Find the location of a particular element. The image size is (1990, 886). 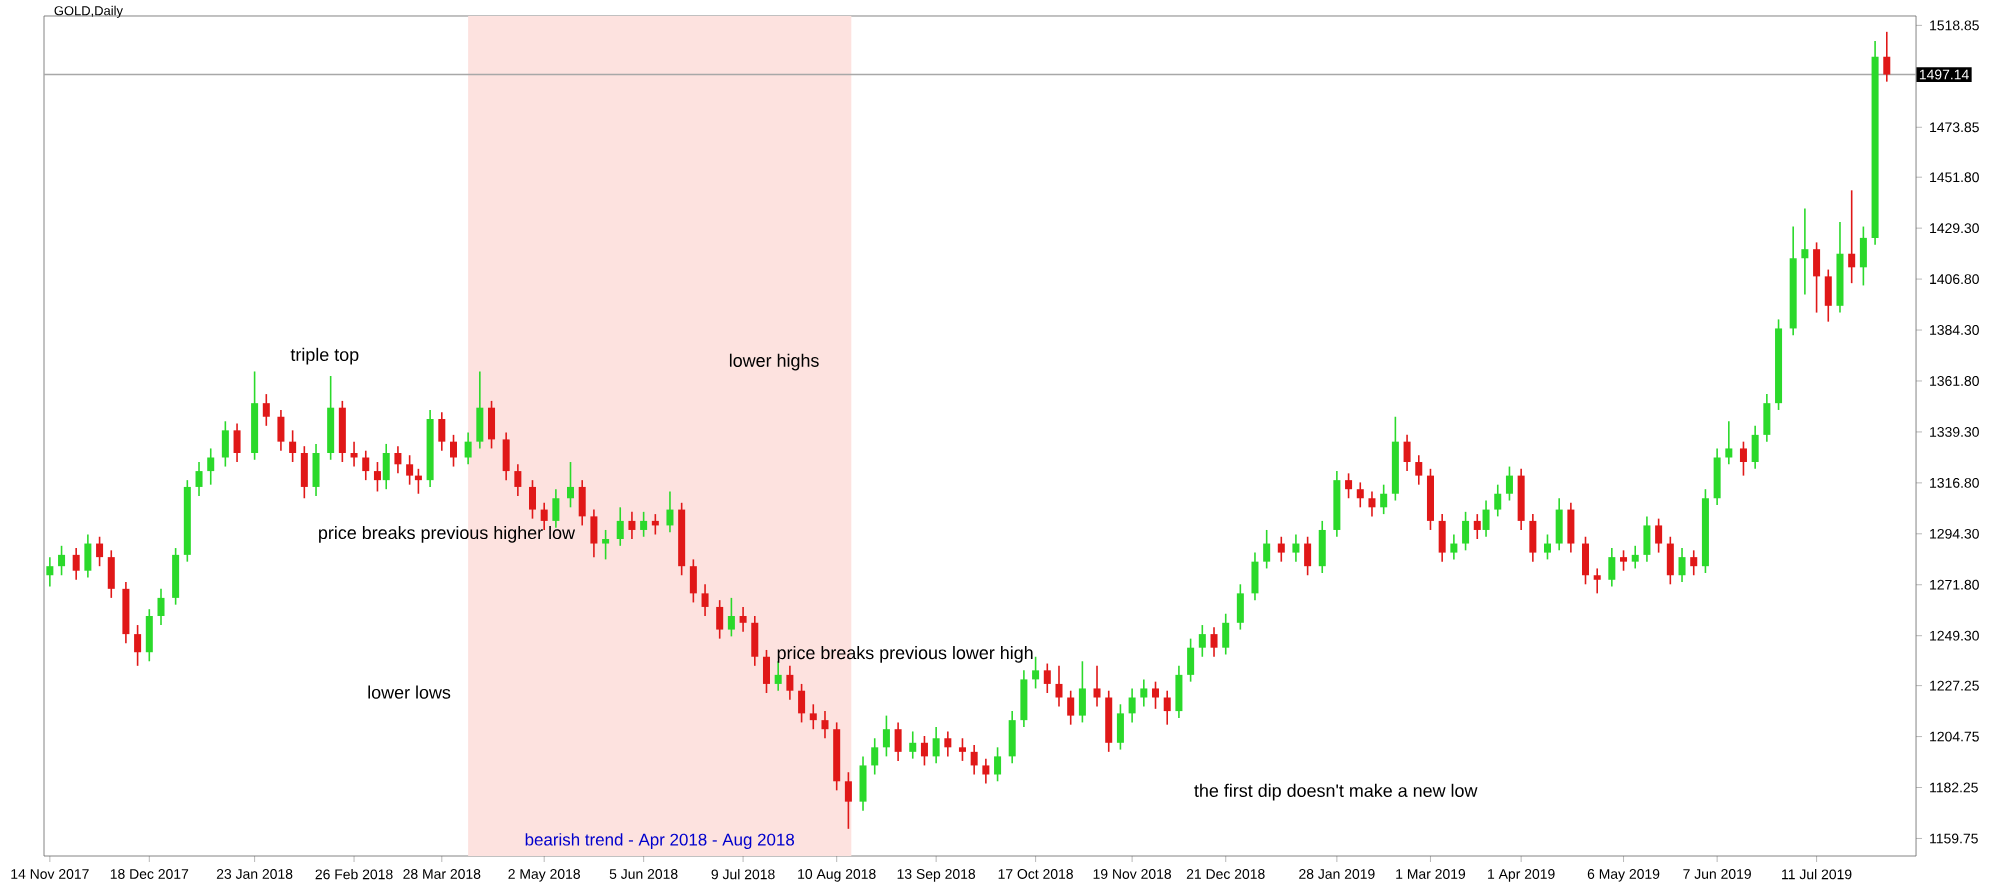

band-label: bearish trend - Apr 2018 - Aug 2018 is located at coordinates (660, 841).